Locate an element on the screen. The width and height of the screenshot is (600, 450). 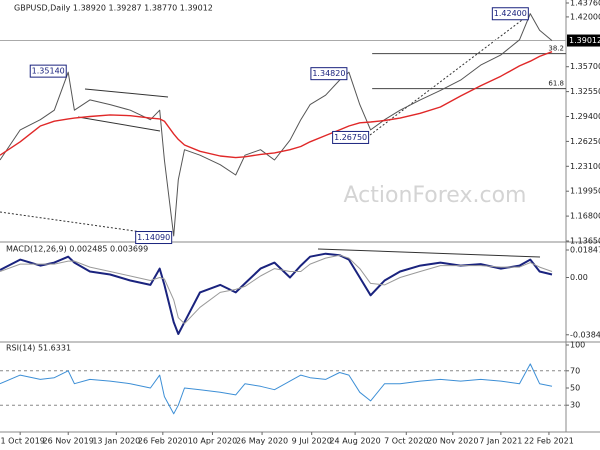
price-label: 1.34820 is located at coordinates (328, 73).